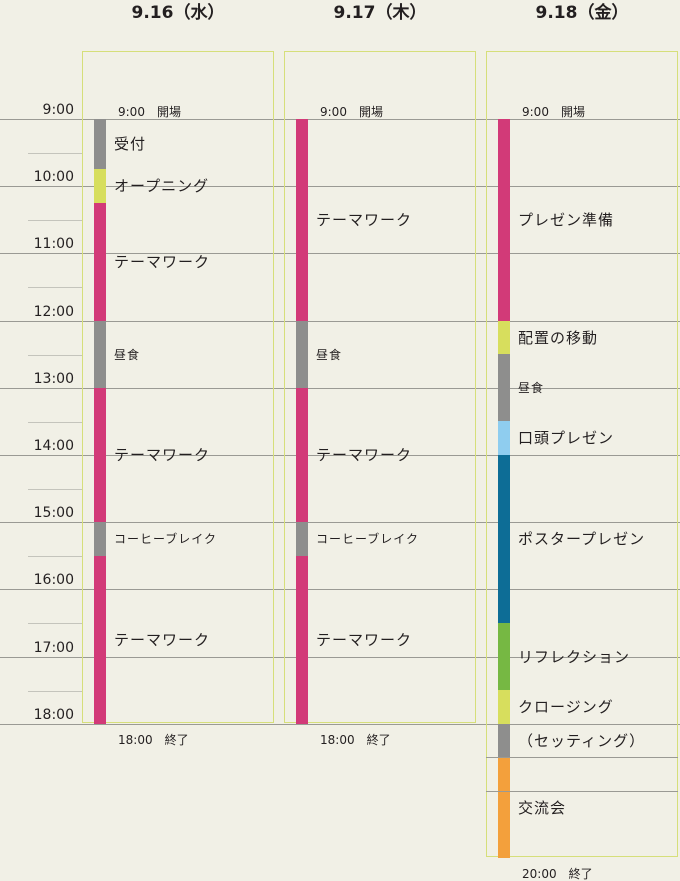 This screenshot has height=881, width=680. I want to click on schedule-segment-label: 配置の移動, so click(558, 338).